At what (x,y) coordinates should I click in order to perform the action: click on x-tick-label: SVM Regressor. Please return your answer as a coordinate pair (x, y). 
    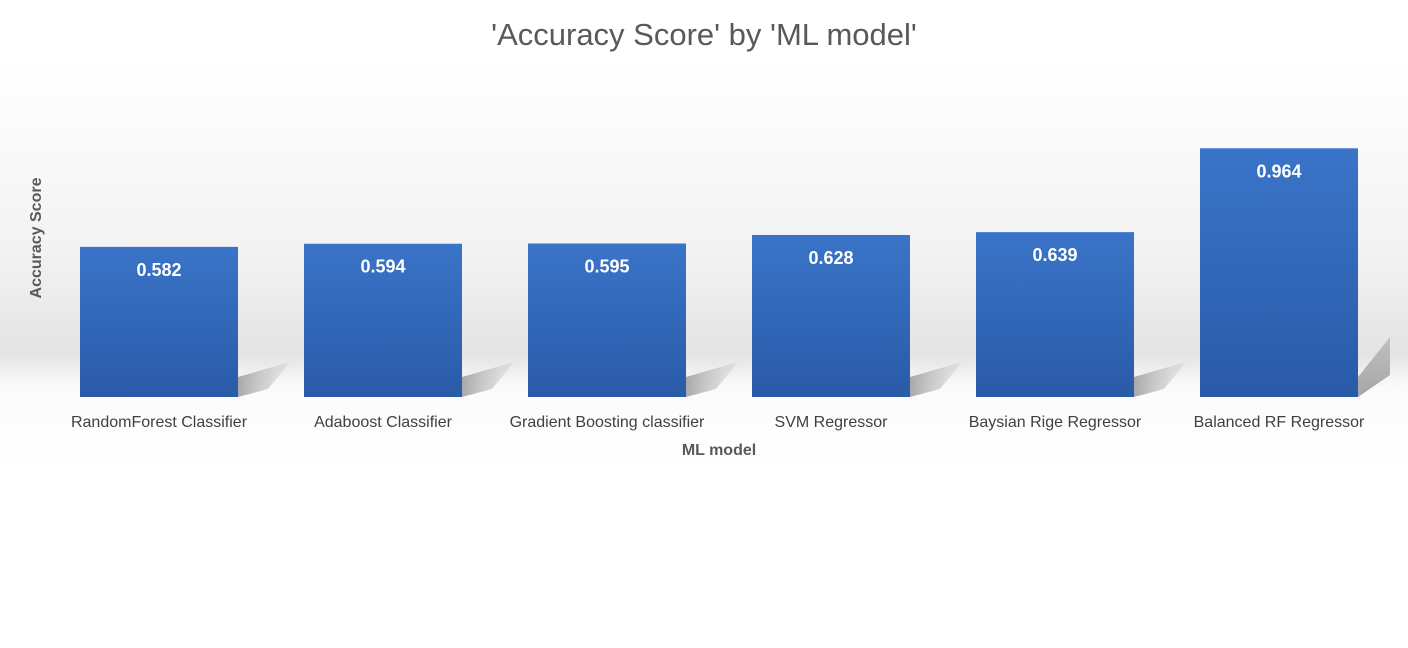
    Looking at the image, I should click on (832, 422).